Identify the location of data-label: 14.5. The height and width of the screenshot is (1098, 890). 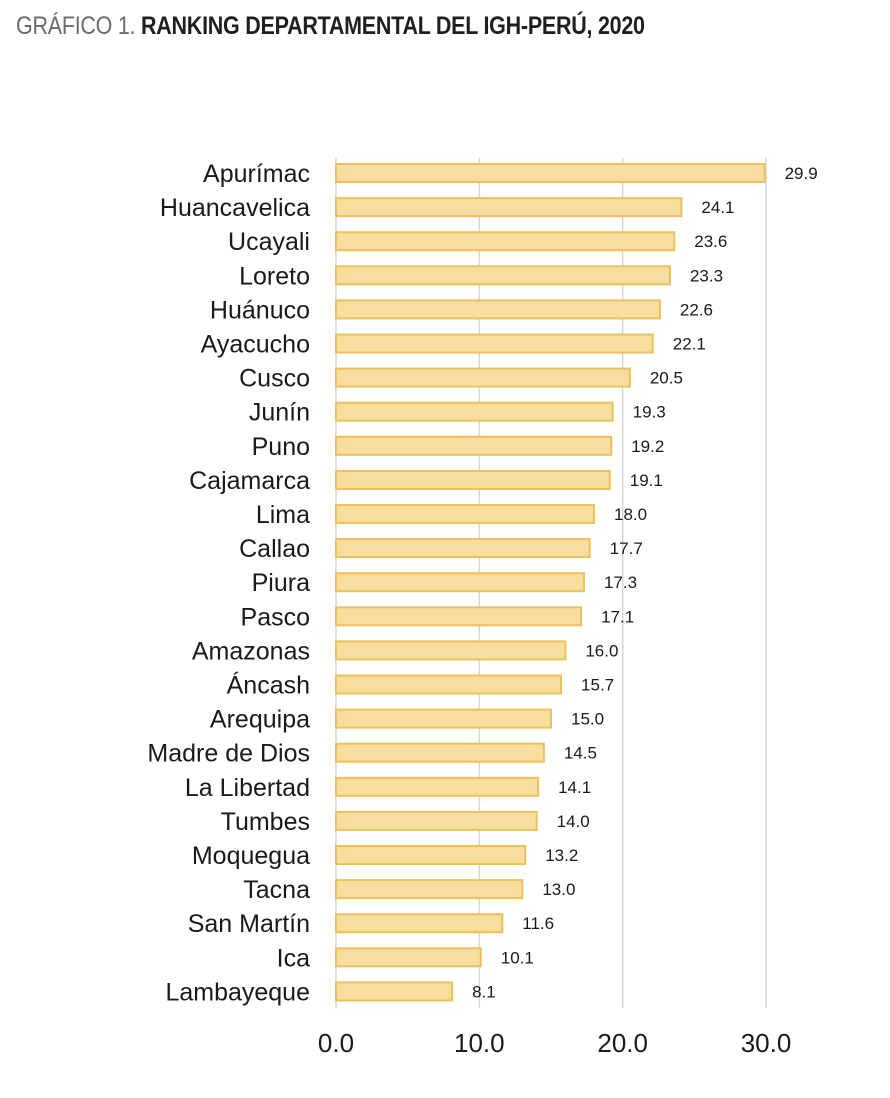
(580, 753).